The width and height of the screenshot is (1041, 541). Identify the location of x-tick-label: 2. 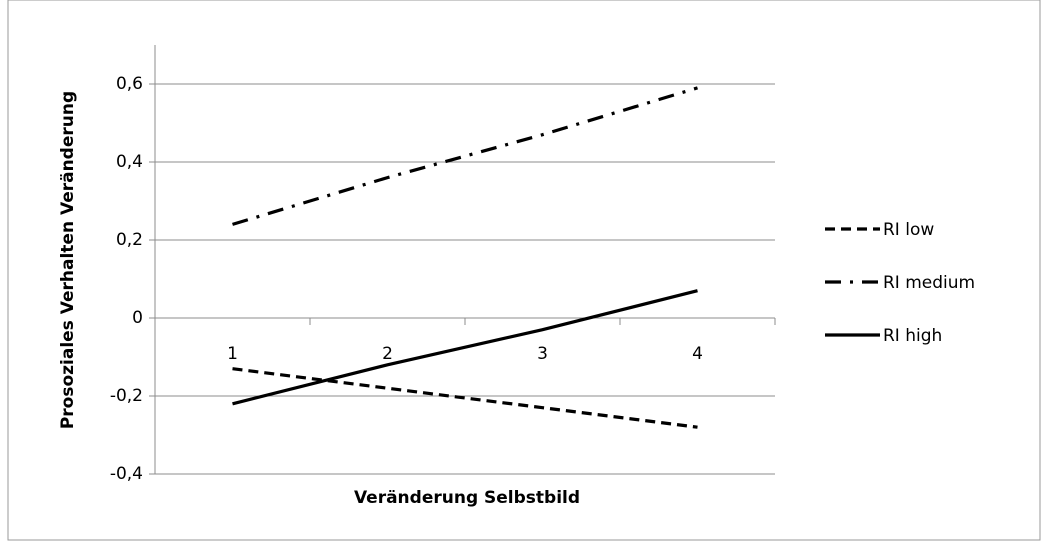
(387, 354).